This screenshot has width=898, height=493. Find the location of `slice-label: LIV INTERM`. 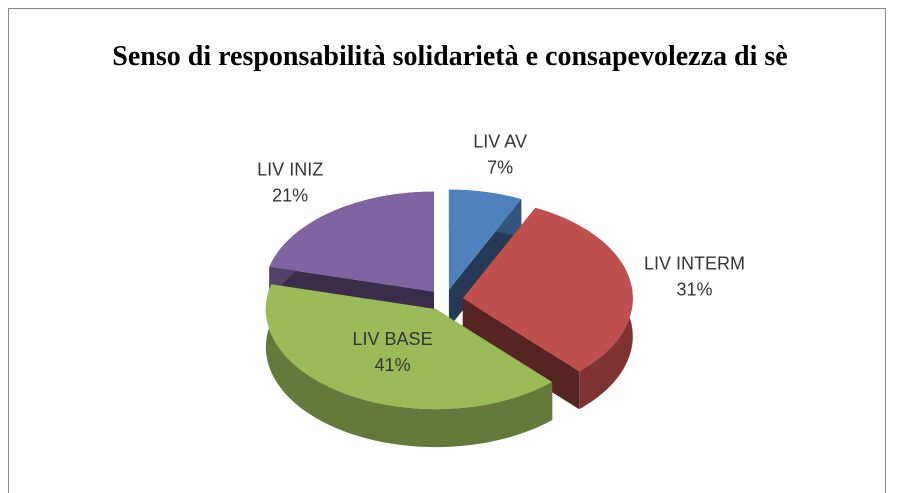

slice-label: LIV INTERM is located at coordinates (694, 264).